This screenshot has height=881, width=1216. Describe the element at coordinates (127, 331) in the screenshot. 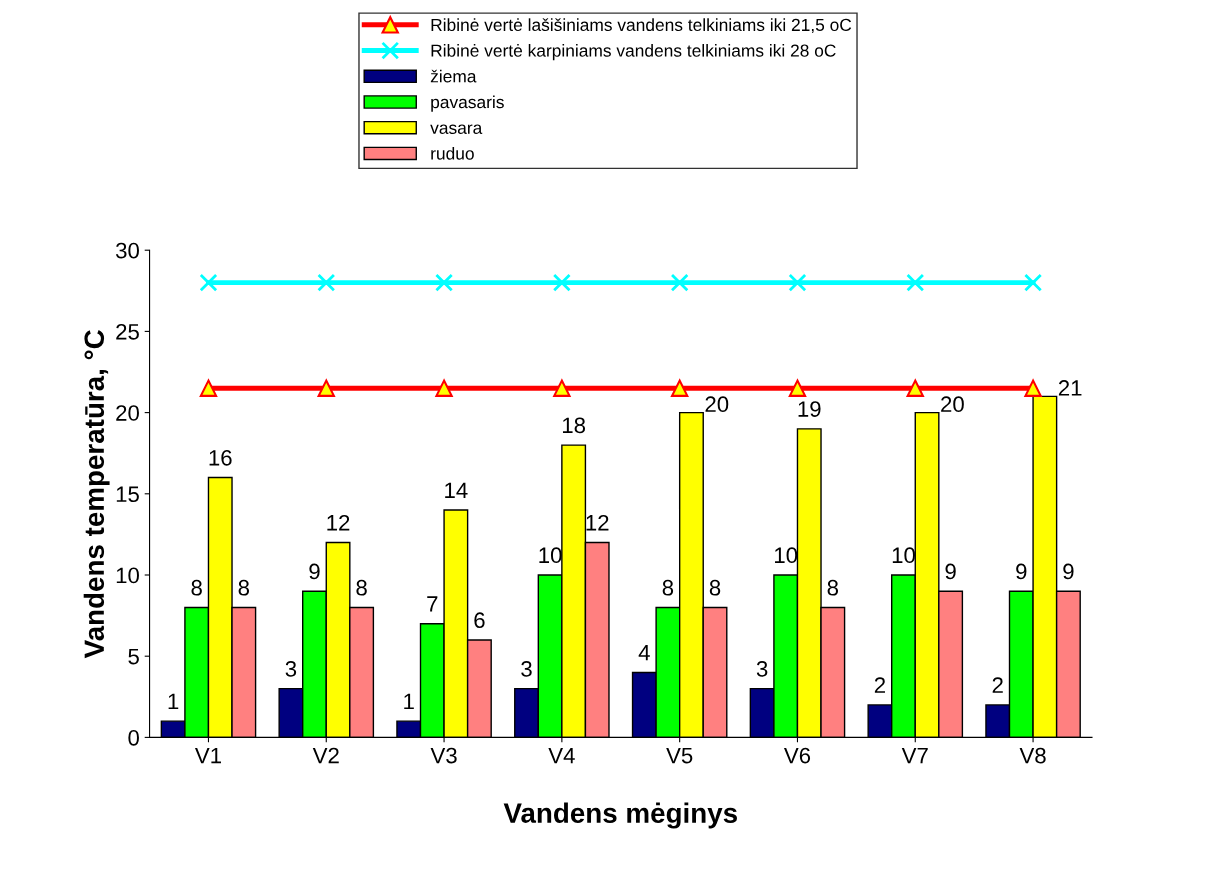

I see `y-tick-label: 25` at that location.